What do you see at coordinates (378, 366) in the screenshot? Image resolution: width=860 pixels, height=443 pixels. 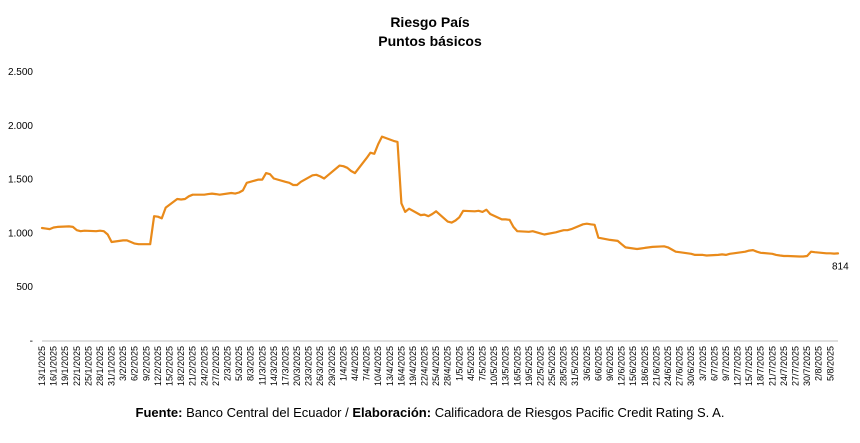 I see `x-tick-label: 10/4/2025` at bounding box center [378, 366].